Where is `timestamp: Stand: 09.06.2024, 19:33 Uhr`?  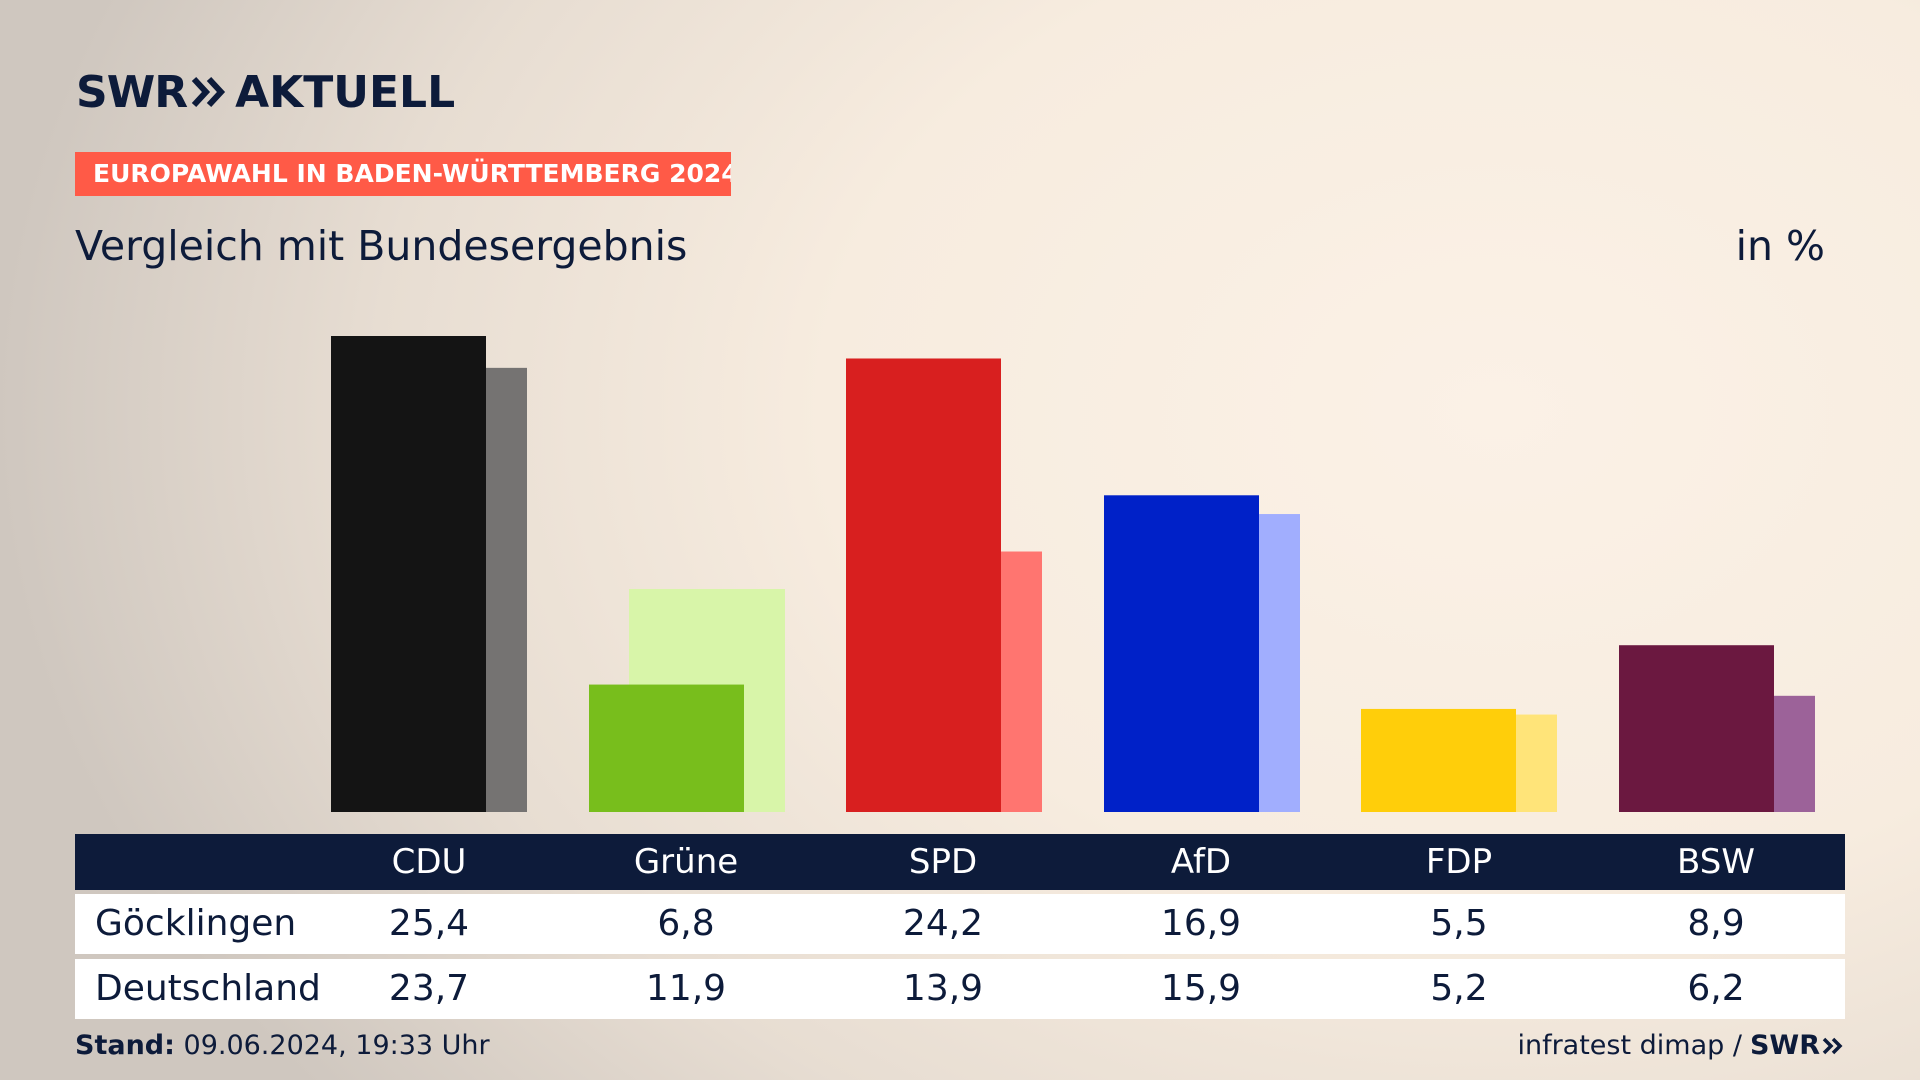
timestamp: Stand: 09.06.2024, 19:33 Uhr is located at coordinates (282, 1045).